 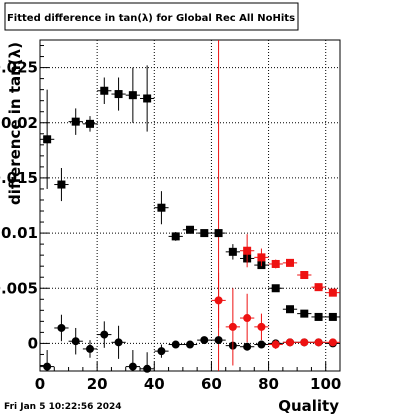 What do you see at coordinates (19, 288) in the screenshot?
I see `y-tick-label: 0.005` at bounding box center [19, 288].